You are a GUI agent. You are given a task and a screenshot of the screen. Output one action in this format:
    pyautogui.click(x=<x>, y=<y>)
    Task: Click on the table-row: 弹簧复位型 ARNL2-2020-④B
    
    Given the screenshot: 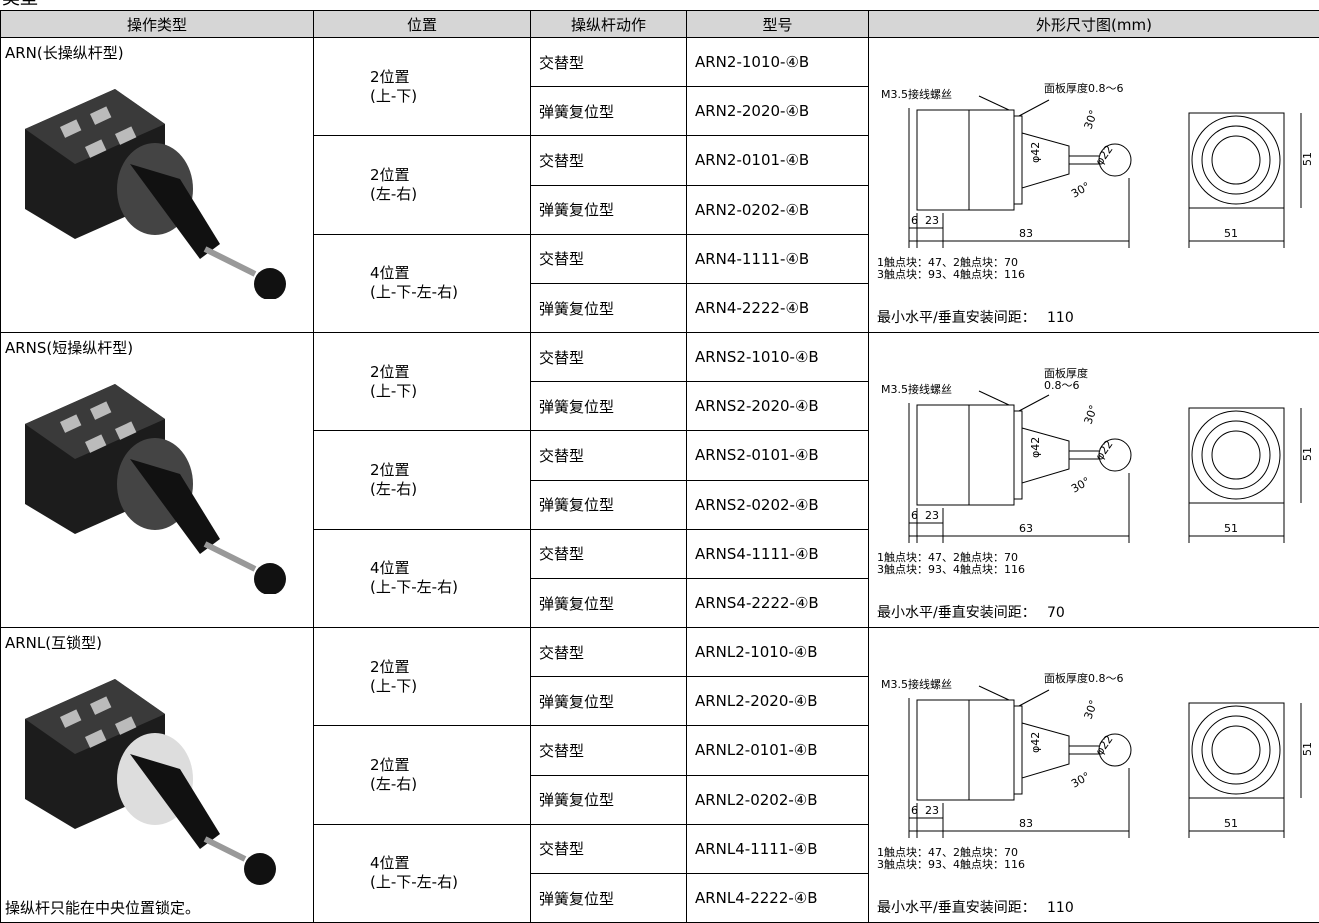 What is the action you would take?
    pyautogui.click(x=660, y=701)
    